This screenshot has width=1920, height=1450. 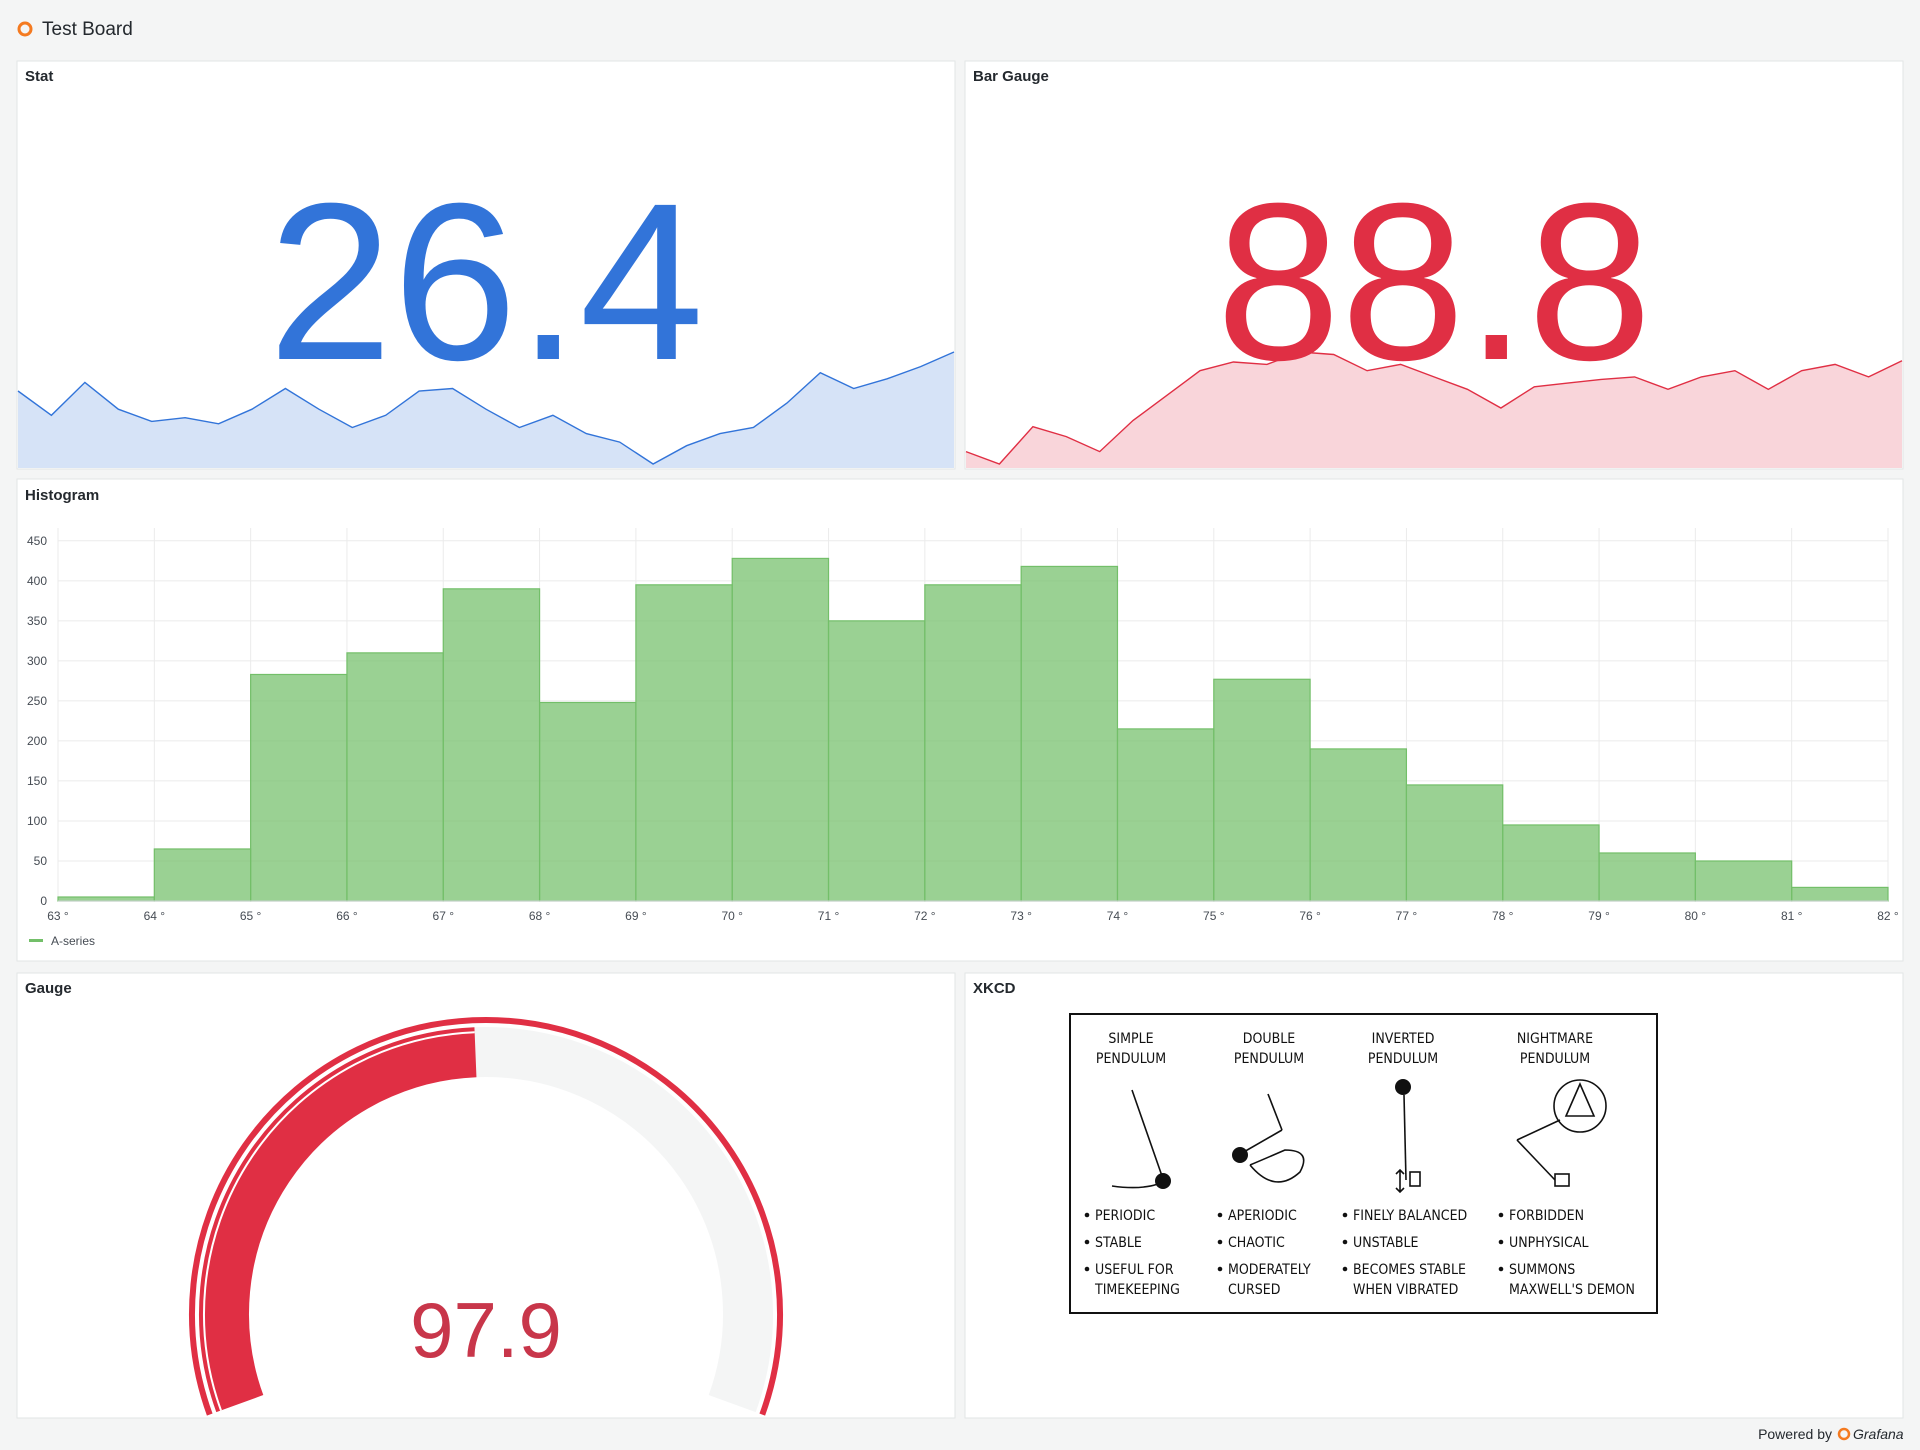 I want to click on grafana-logo, so click(x=25, y=29).